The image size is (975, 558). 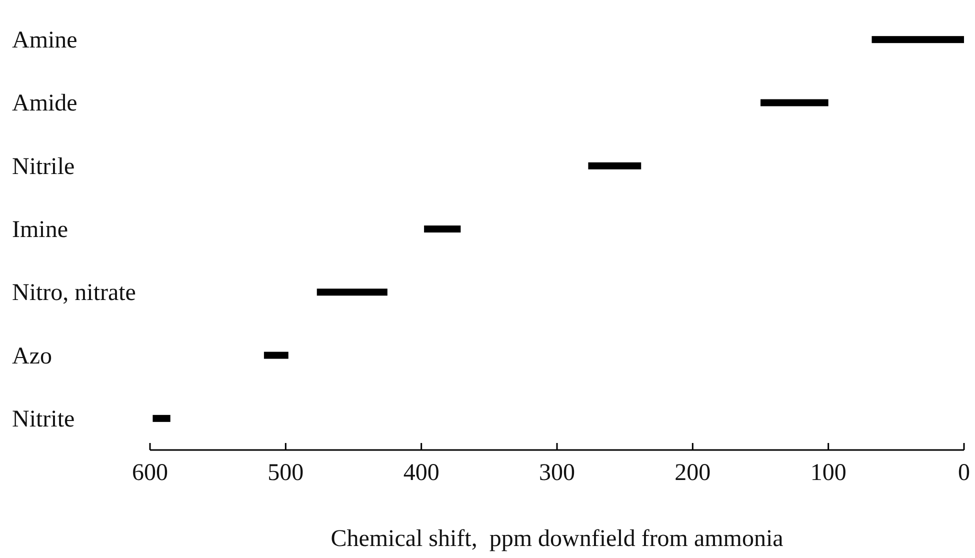 What do you see at coordinates (74, 293) in the screenshot?
I see `y-tick-label: Nitro, nitrate` at bounding box center [74, 293].